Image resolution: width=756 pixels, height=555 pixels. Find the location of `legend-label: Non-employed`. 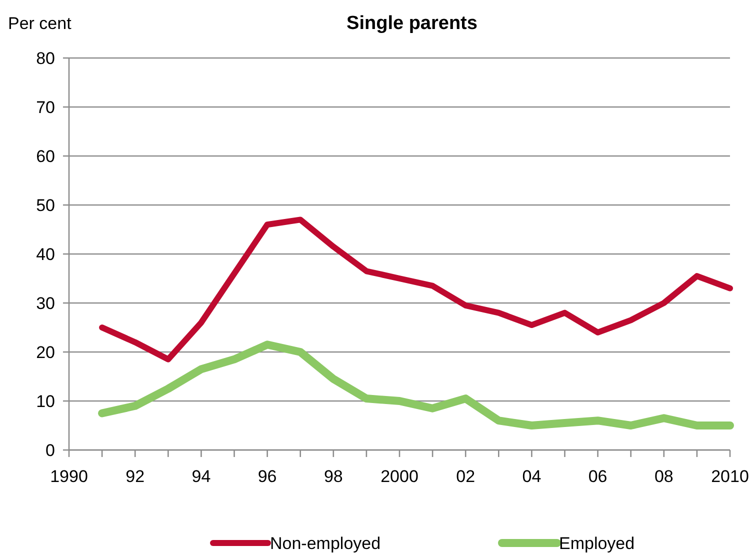

legend-label: Non-employed is located at coordinates (325, 543).